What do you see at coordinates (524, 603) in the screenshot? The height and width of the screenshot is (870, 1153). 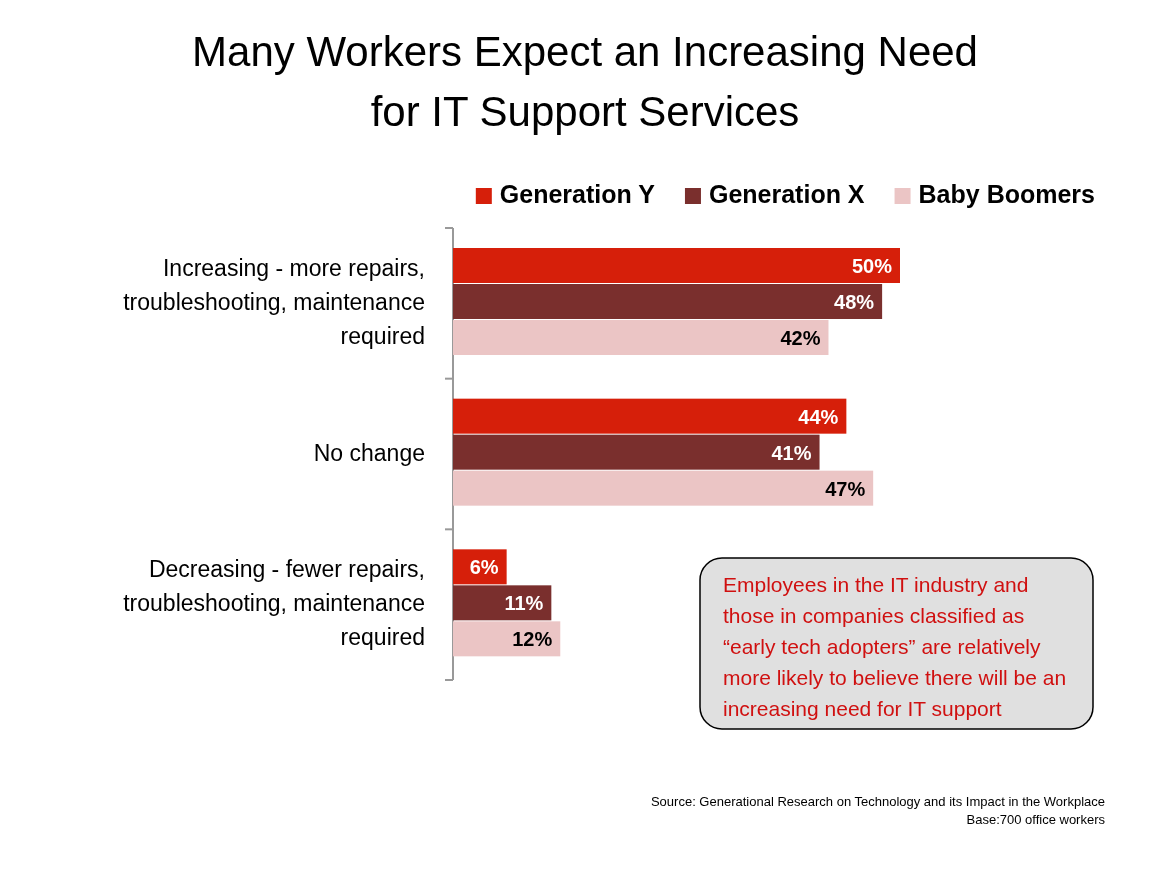 I see `data-label: 11%` at bounding box center [524, 603].